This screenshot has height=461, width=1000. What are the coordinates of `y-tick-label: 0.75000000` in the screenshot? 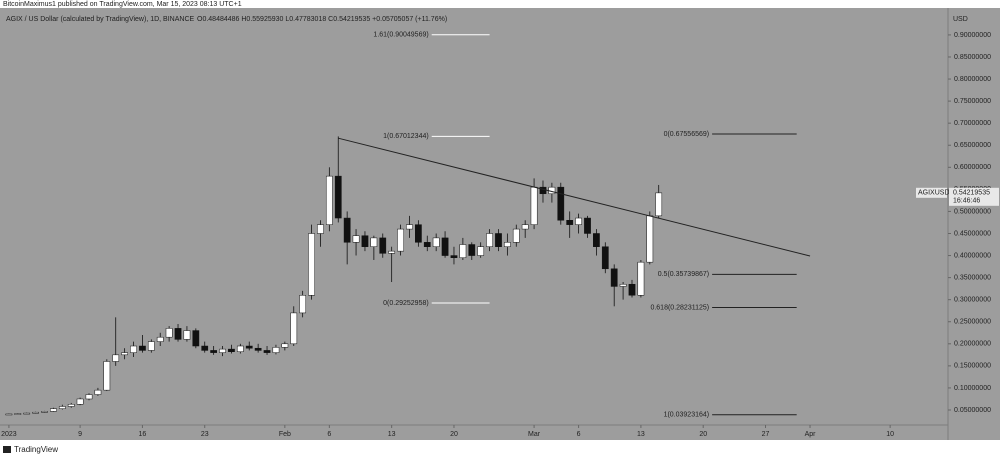 It's located at (972, 101).